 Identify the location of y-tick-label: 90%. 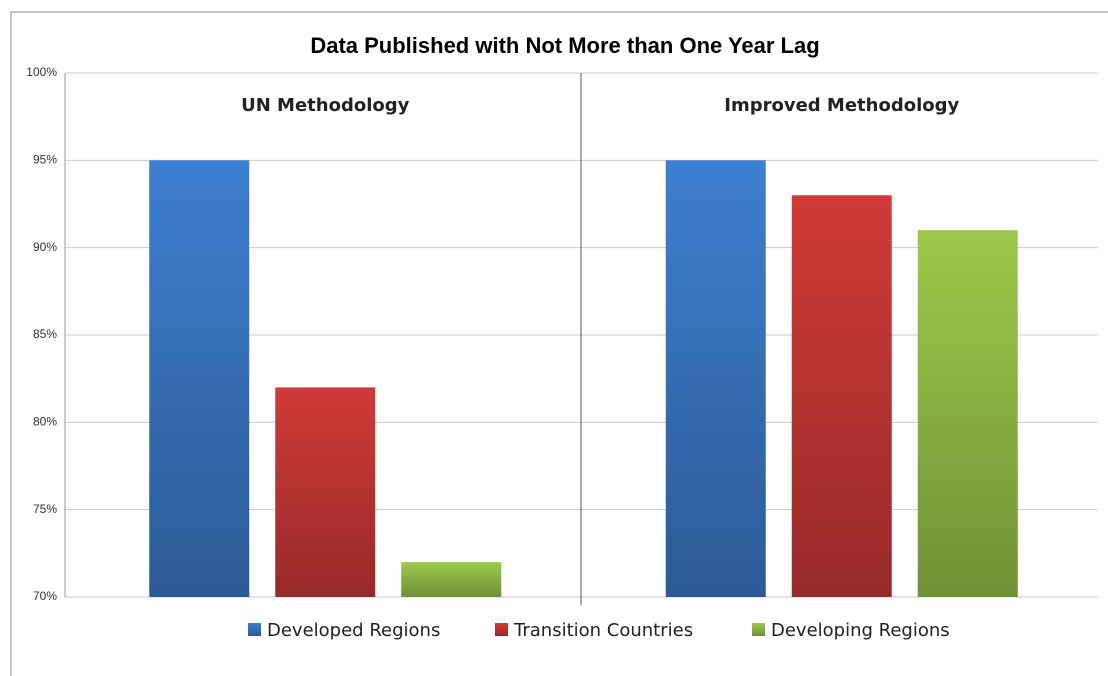
(45, 247).